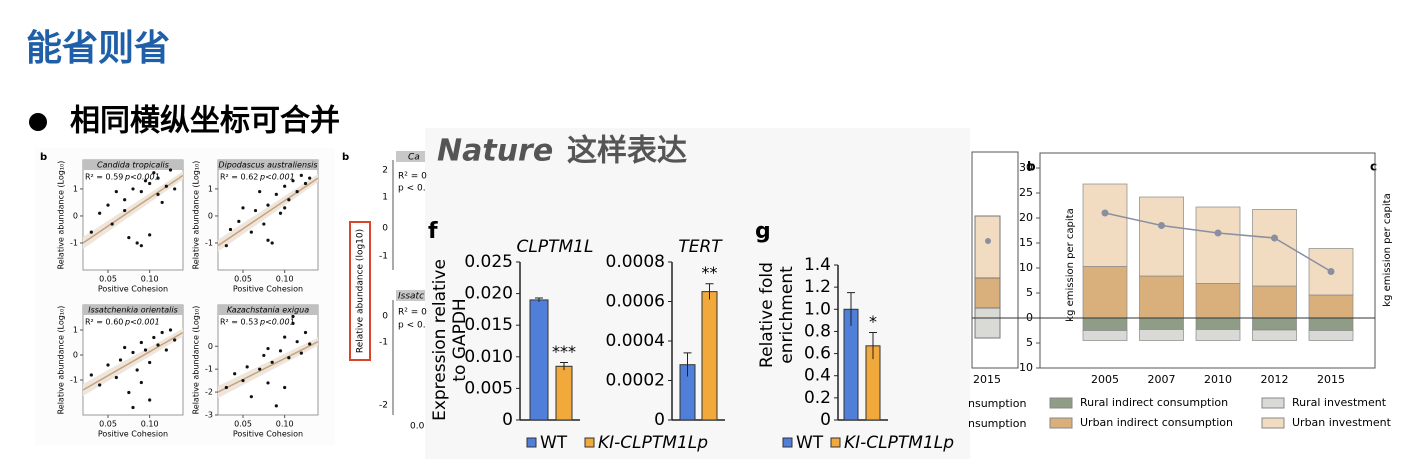 This screenshot has height=459, width=1402. What do you see at coordinates (412, 177) in the screenshot?
I see `cropped-text: R² = 0` at bounding box center [412, 177].